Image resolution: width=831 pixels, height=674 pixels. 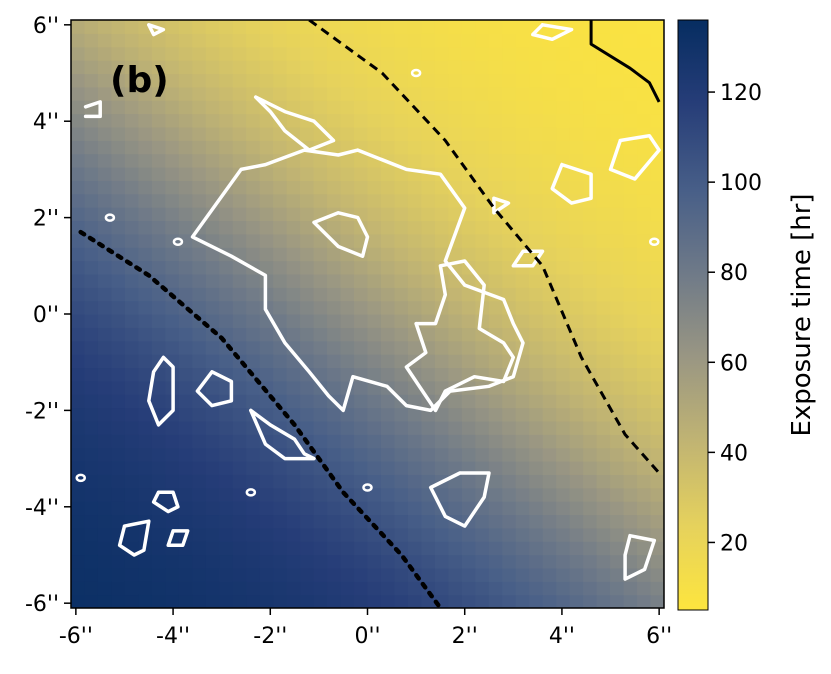 I want to click on colorbar, so click(x=693, y=315).